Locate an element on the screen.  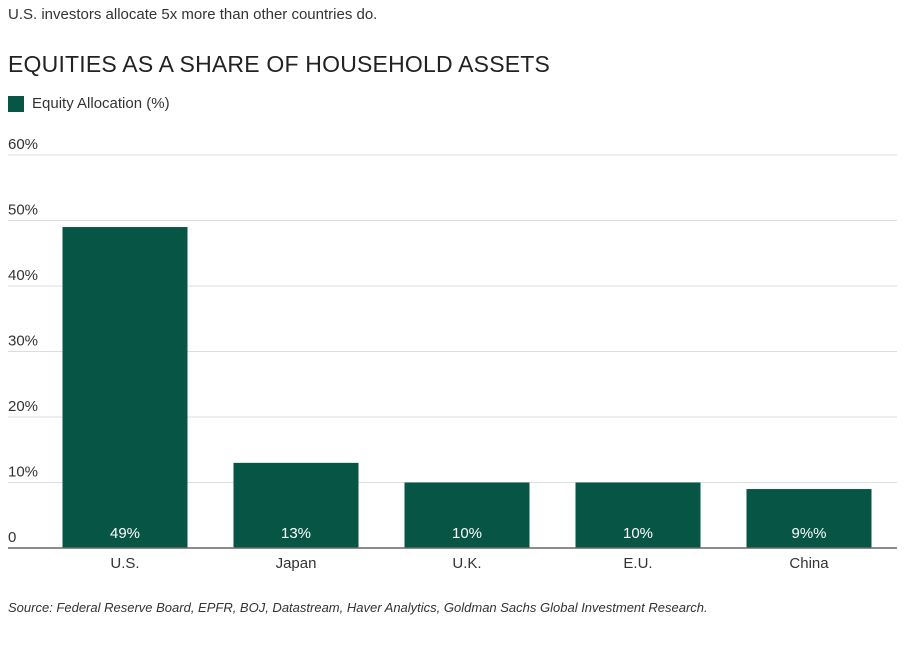
data-label: 13% is located at coordinates (296, 533).